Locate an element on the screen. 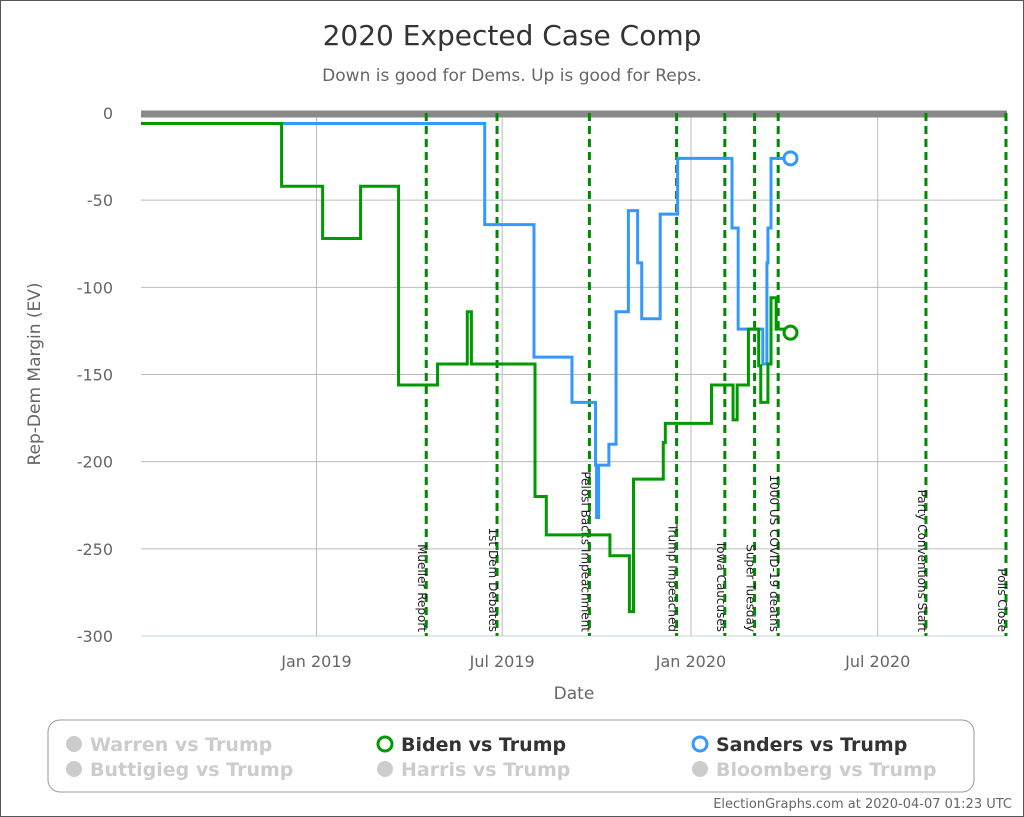  x-tick-label: Jul 2020 is located at coordinates (877, 661).